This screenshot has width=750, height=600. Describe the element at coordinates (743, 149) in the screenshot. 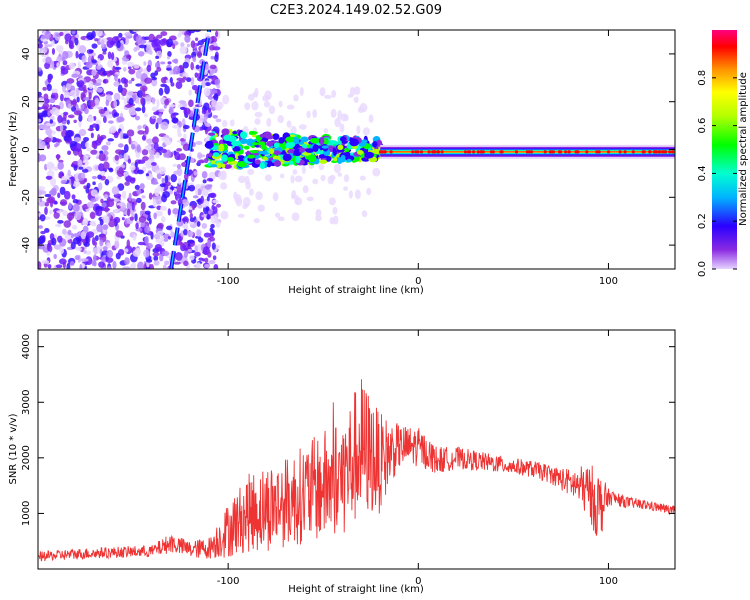

I see `colorbar-label: Normalized spectral amplitude` at that location.